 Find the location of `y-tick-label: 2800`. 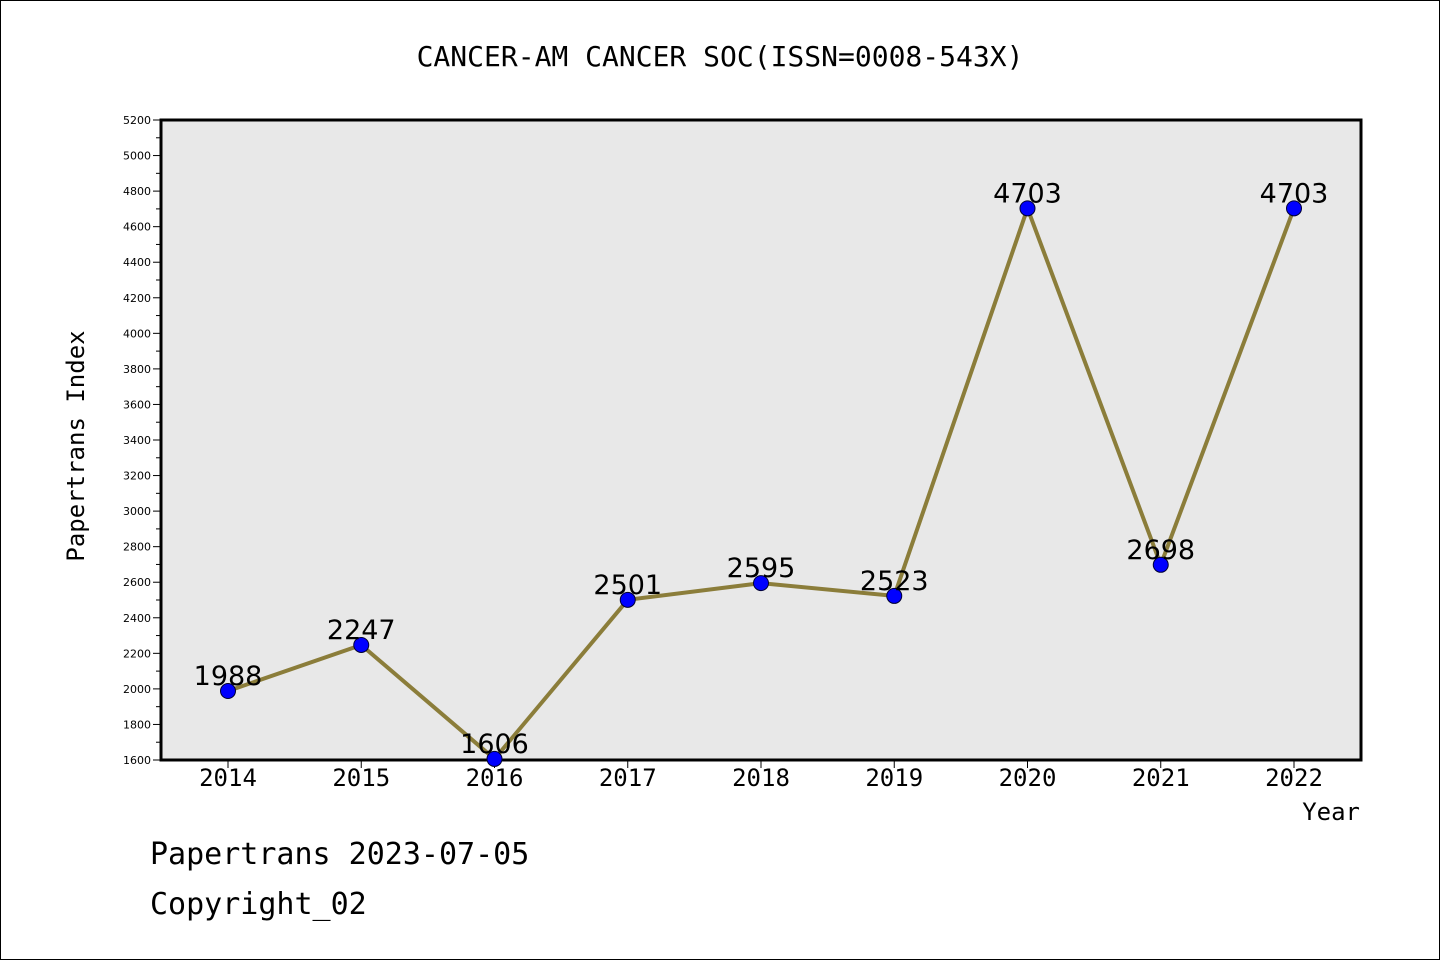

y-tick-label: 2800 is located at coordinates (137, 547).